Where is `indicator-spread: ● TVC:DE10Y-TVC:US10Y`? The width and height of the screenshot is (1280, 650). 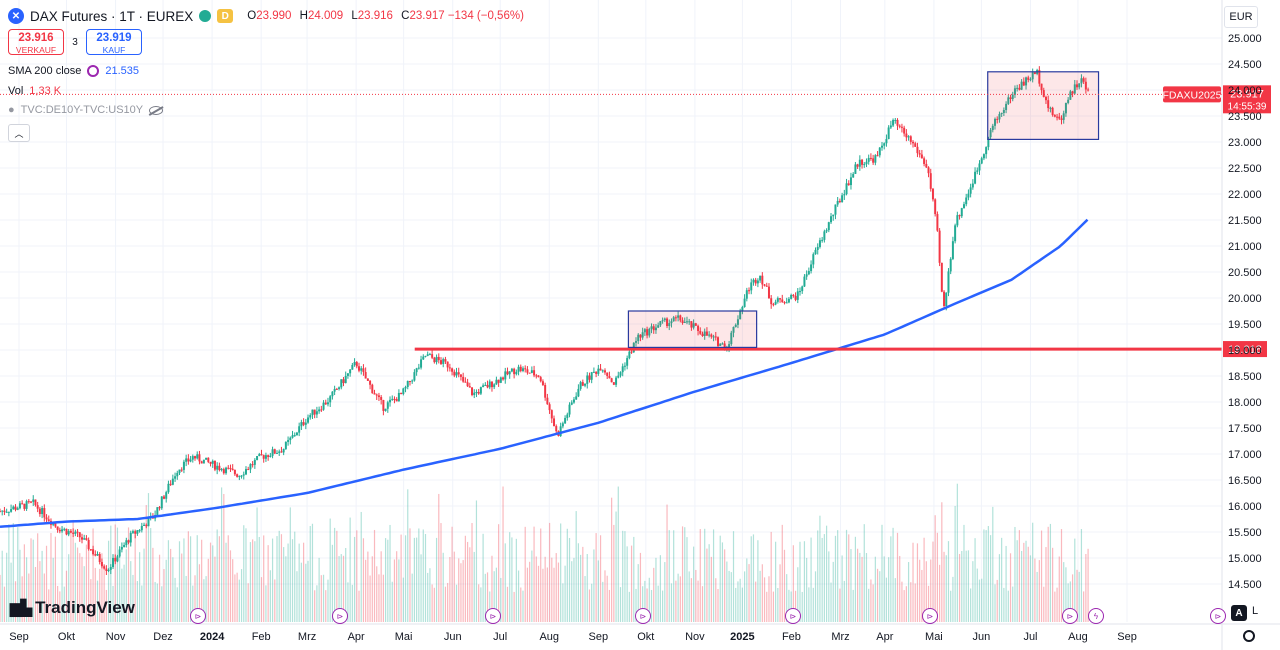
indicator-spread: ● TVC:DE10Y-TVC:US10Y is located at coordinates (86, 110).